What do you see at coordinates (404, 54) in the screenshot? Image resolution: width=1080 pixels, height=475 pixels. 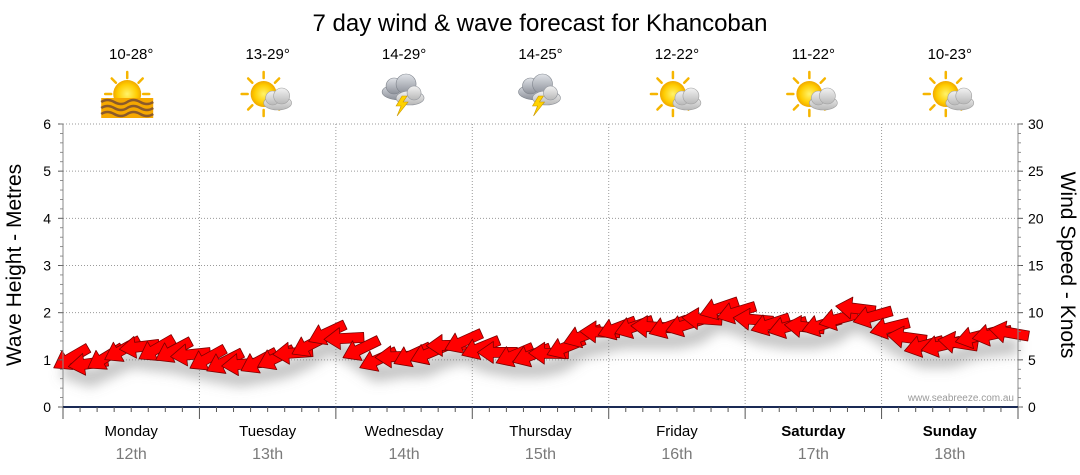 I see `temperature-range: 14-29°` at bounding box center [404, 54].